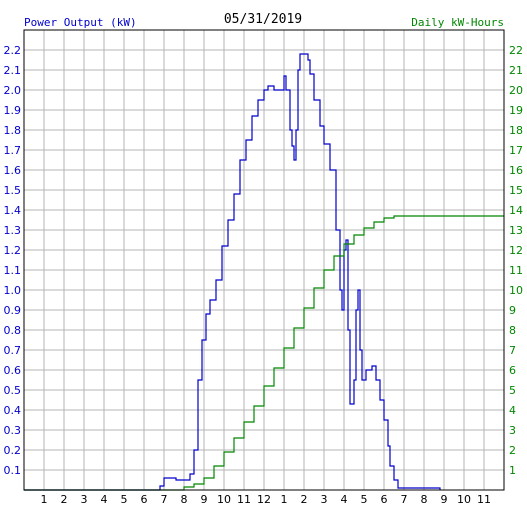 The width and height of the screenshot is (527, 510). What do you see at coordinates (13, 310) in the screenshot?
I see `left-tick-label: 0.9` at bounding box center [13, 310].